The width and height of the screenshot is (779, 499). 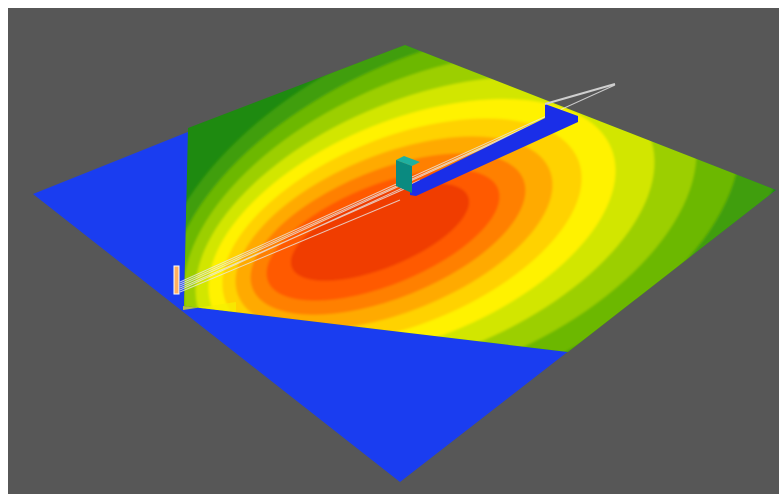 I want to click on obstacle-block, so click(x=404, y=176).